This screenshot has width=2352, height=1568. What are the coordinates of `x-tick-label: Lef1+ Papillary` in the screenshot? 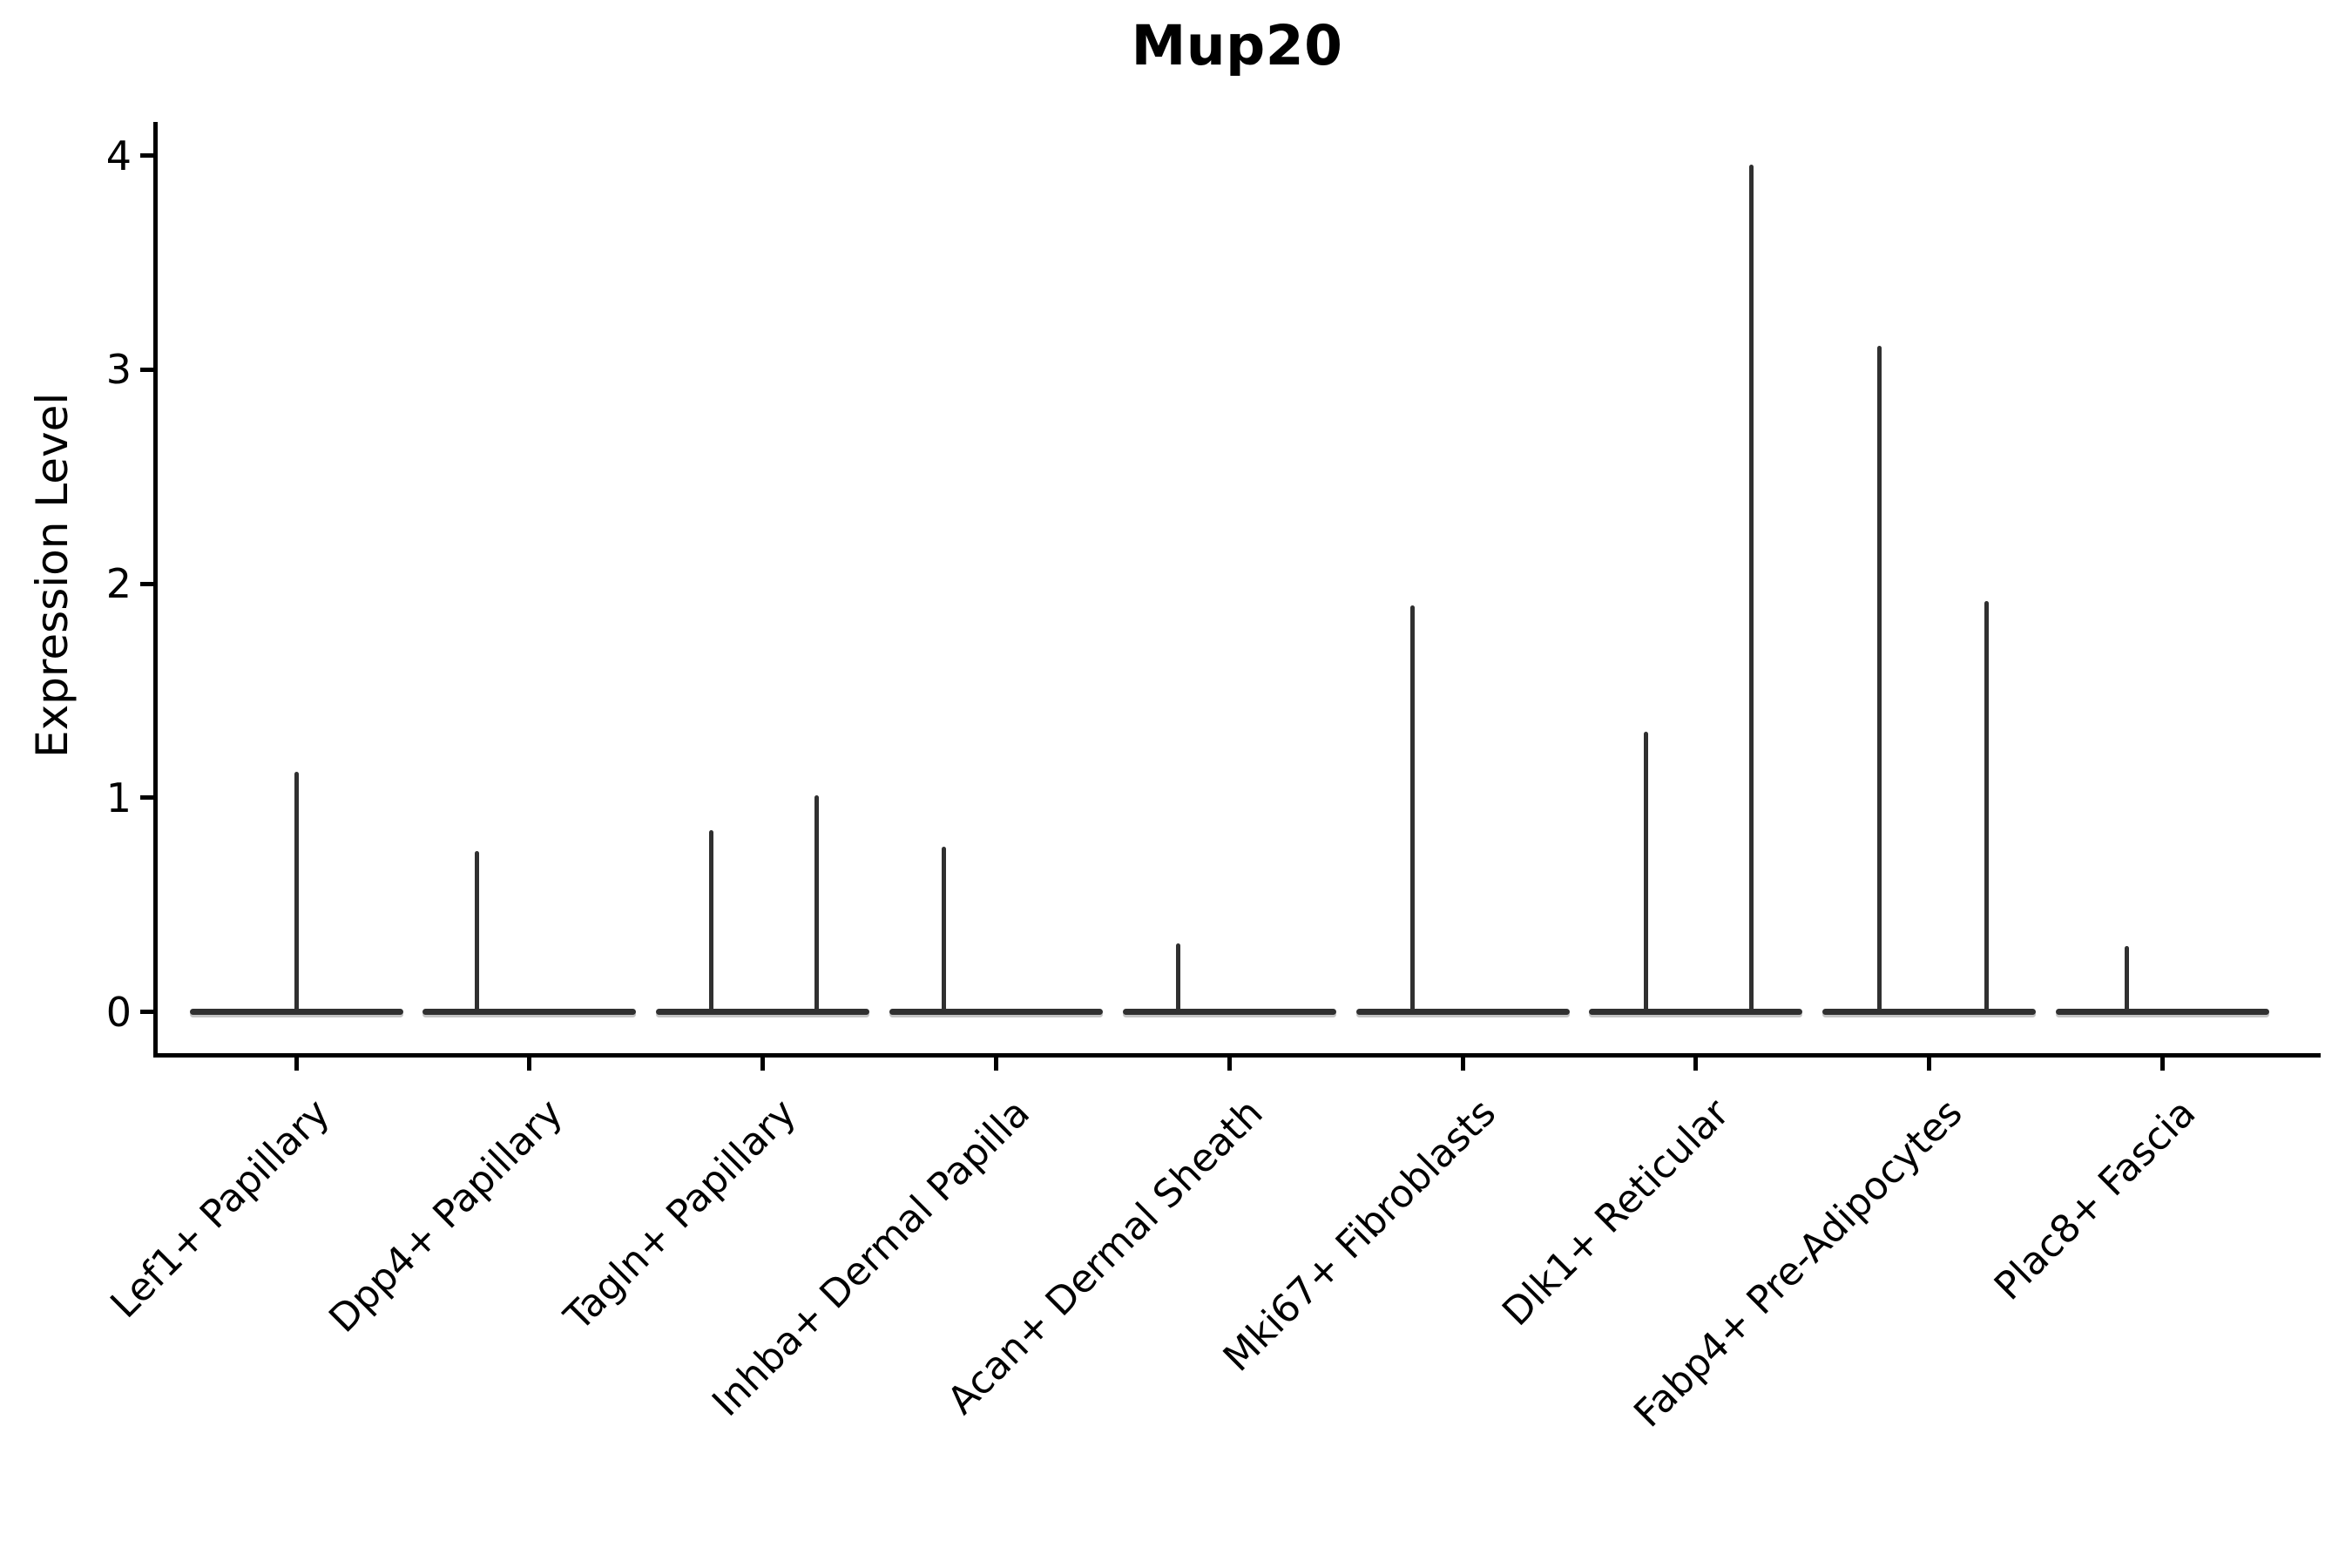 It's located at (220, 1209).